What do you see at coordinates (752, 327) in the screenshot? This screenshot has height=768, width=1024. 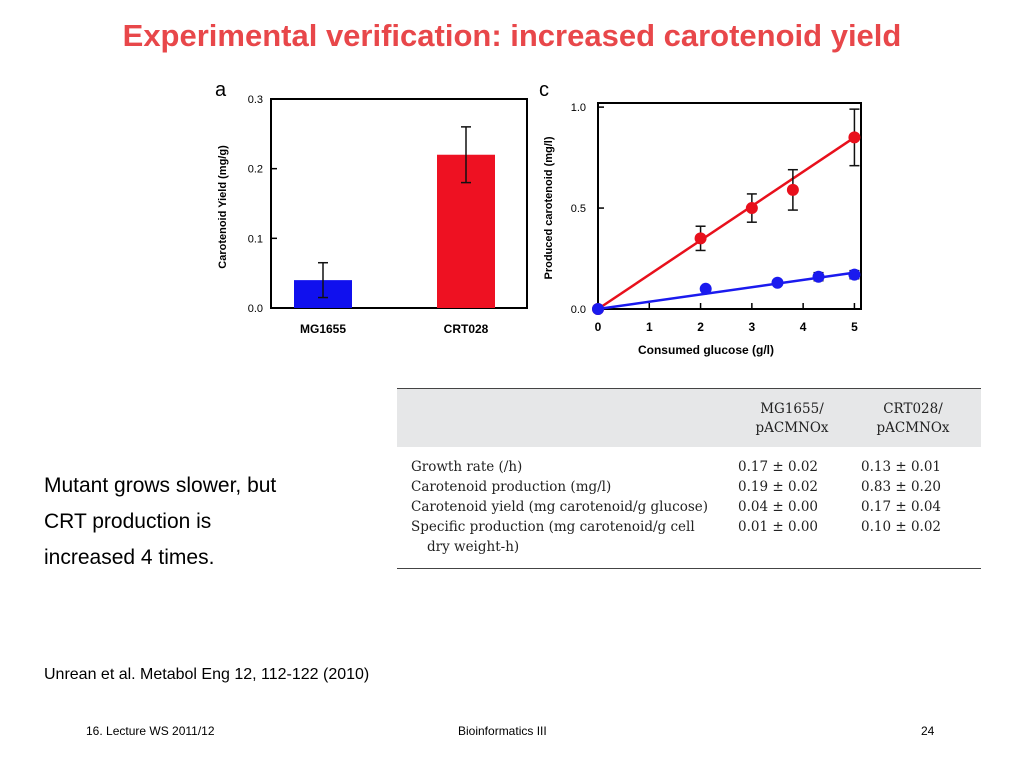 I see `x-tick-label: 3` at bounding box center [752, 327].